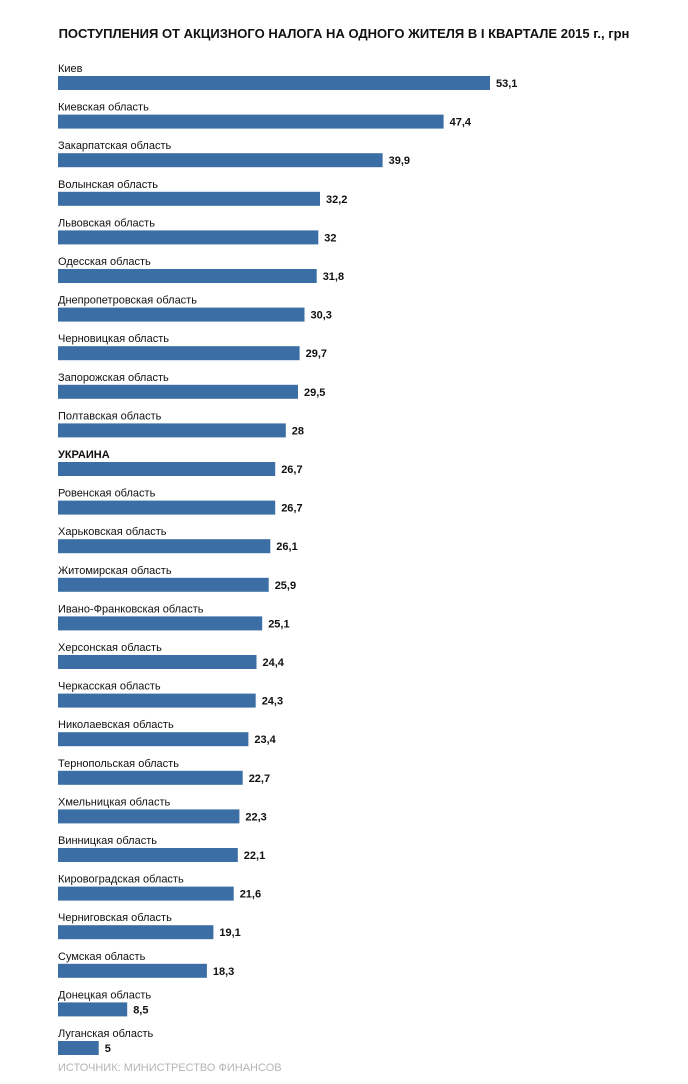 Image resolution: width=688 pixels, height=1084 pixels. Describe the element at coordinates (140, 1010) in the screenshot. I see `value-label: 8,5` at that location.